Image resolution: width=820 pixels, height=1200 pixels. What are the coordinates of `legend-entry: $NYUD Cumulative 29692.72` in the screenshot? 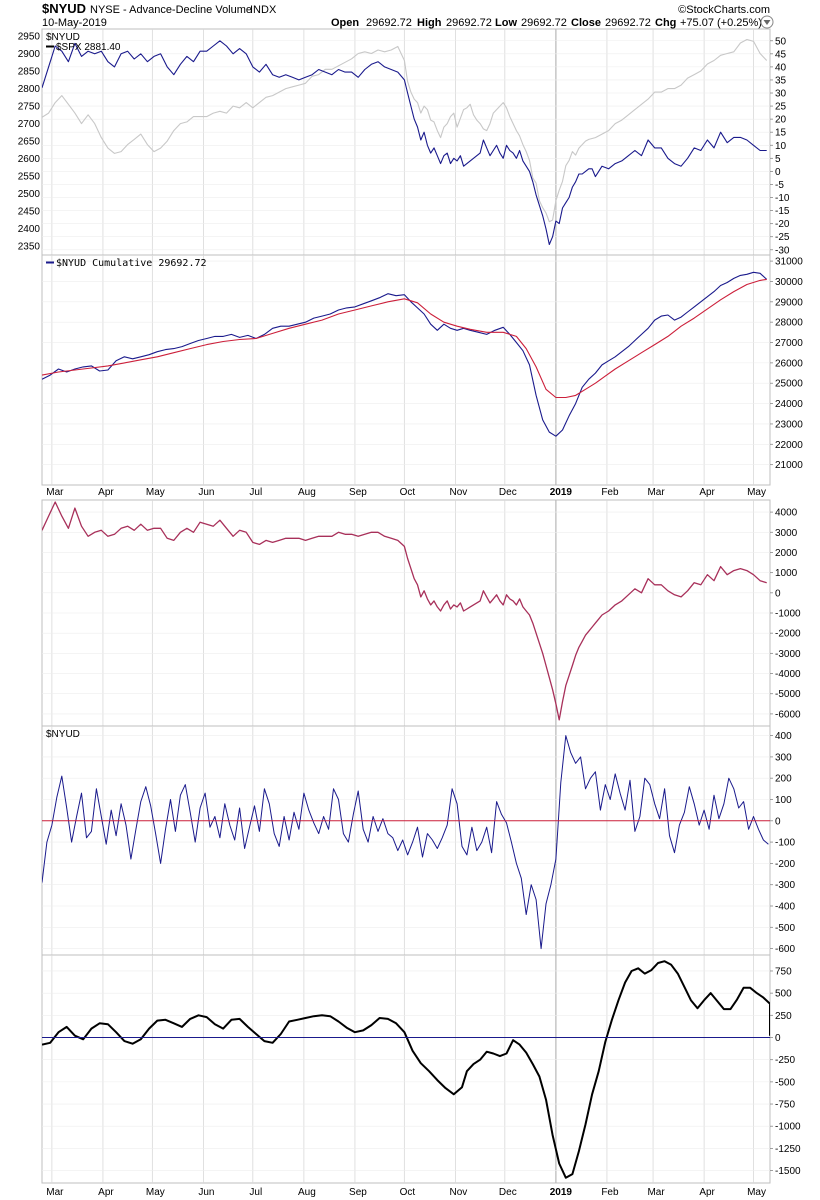 It's located at (131, 263).